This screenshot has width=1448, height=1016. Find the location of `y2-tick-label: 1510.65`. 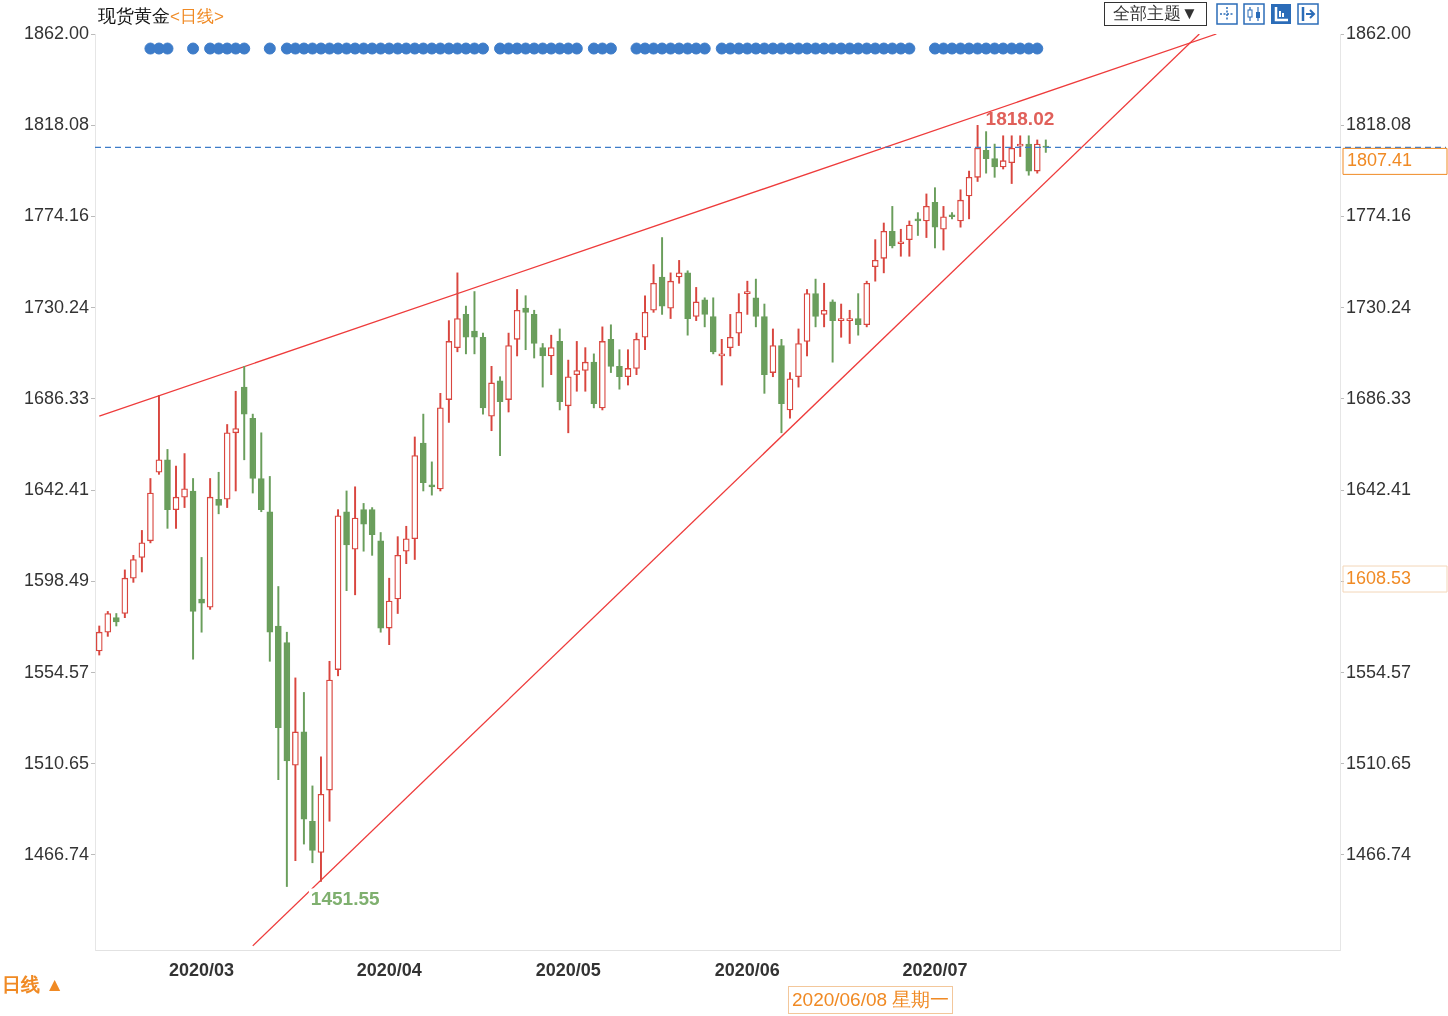

y2-tick-label: 1510.65 is located at coordinates (1379, 762).